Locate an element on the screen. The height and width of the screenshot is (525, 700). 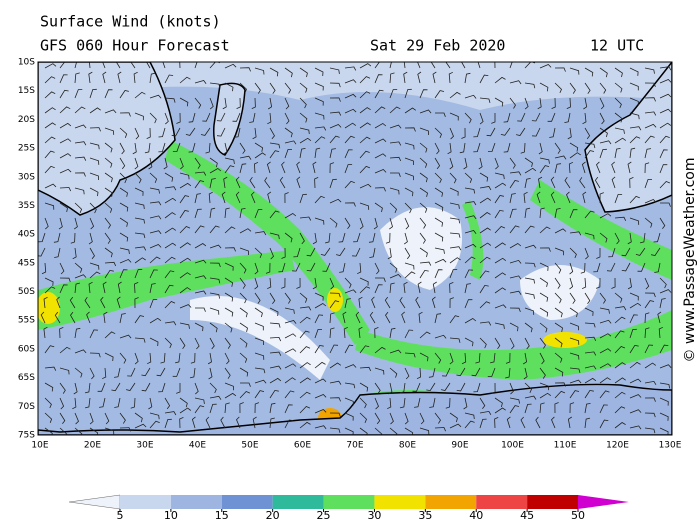
colorbar-segment is located at coordinates (247, 502).